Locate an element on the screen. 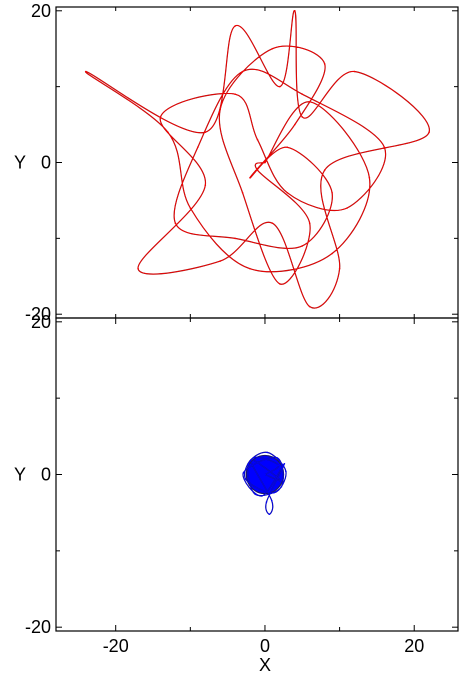  series-core-bottom is located at coordinates (264, 483).